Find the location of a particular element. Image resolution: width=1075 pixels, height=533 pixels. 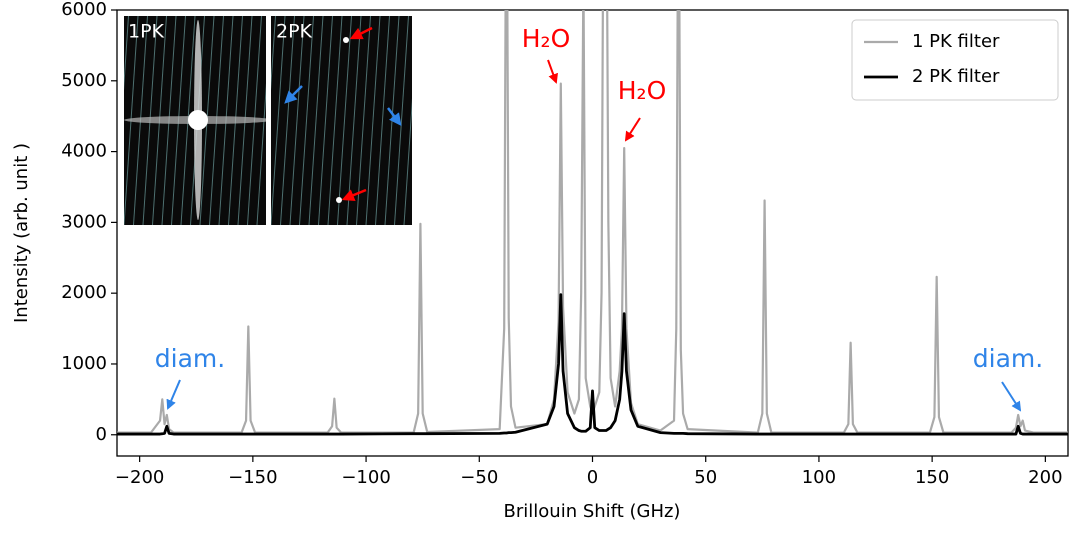

x-tick-label: 150 is located at coordinates (932, 477).